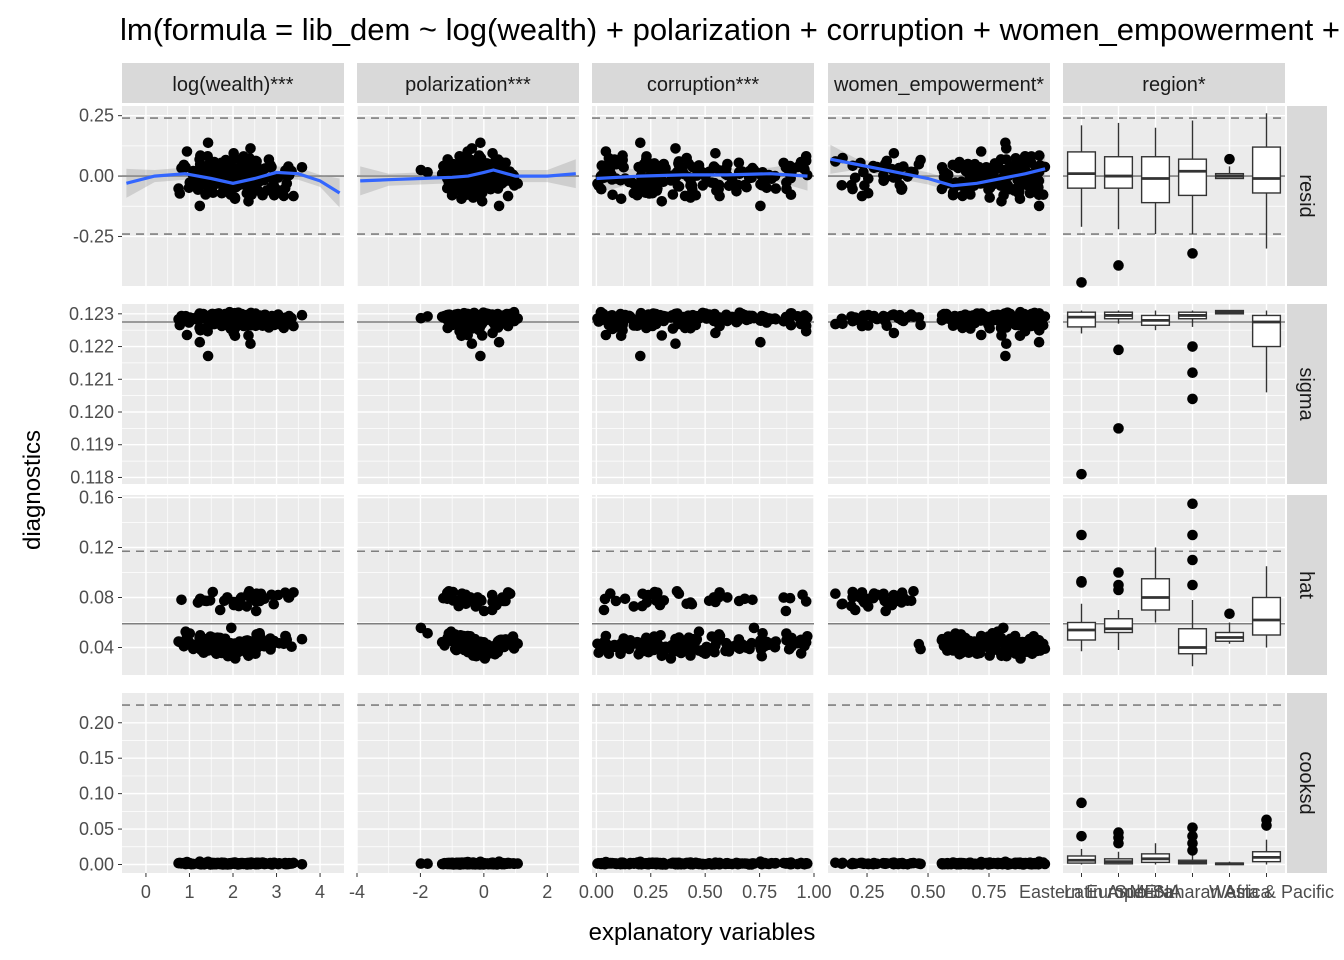 The height and width of the screenshot is (960, 1344). What do you see at coordinates (702, 176) in the screenshot?
I see `smooth-line-corruption` at bounding box center [702, 176].